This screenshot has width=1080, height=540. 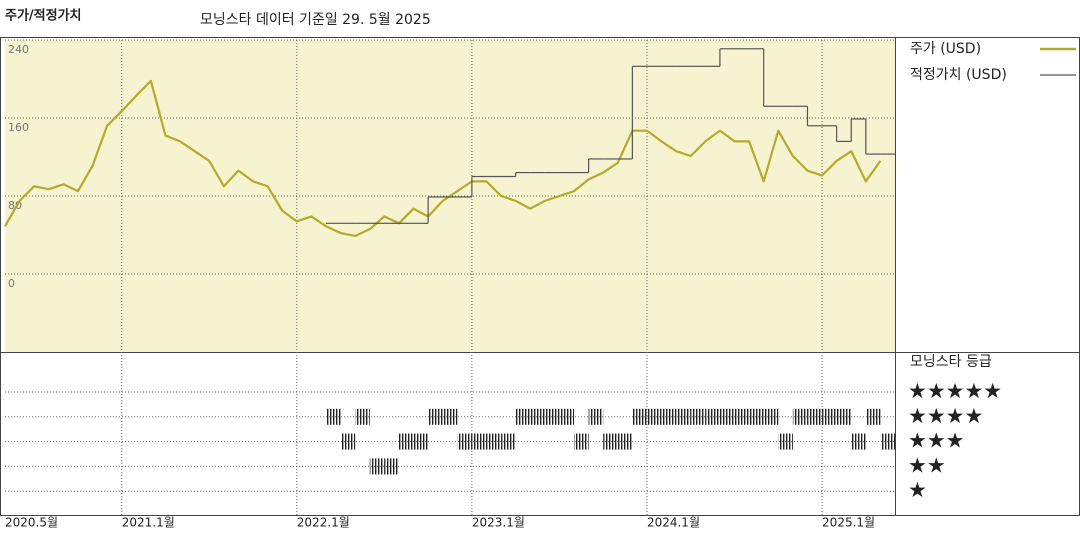 What do you see at coordinates (323, 523) in the screenshot?
I see `x-tick-label: 2022.1월` at bounding box center [323, 523].